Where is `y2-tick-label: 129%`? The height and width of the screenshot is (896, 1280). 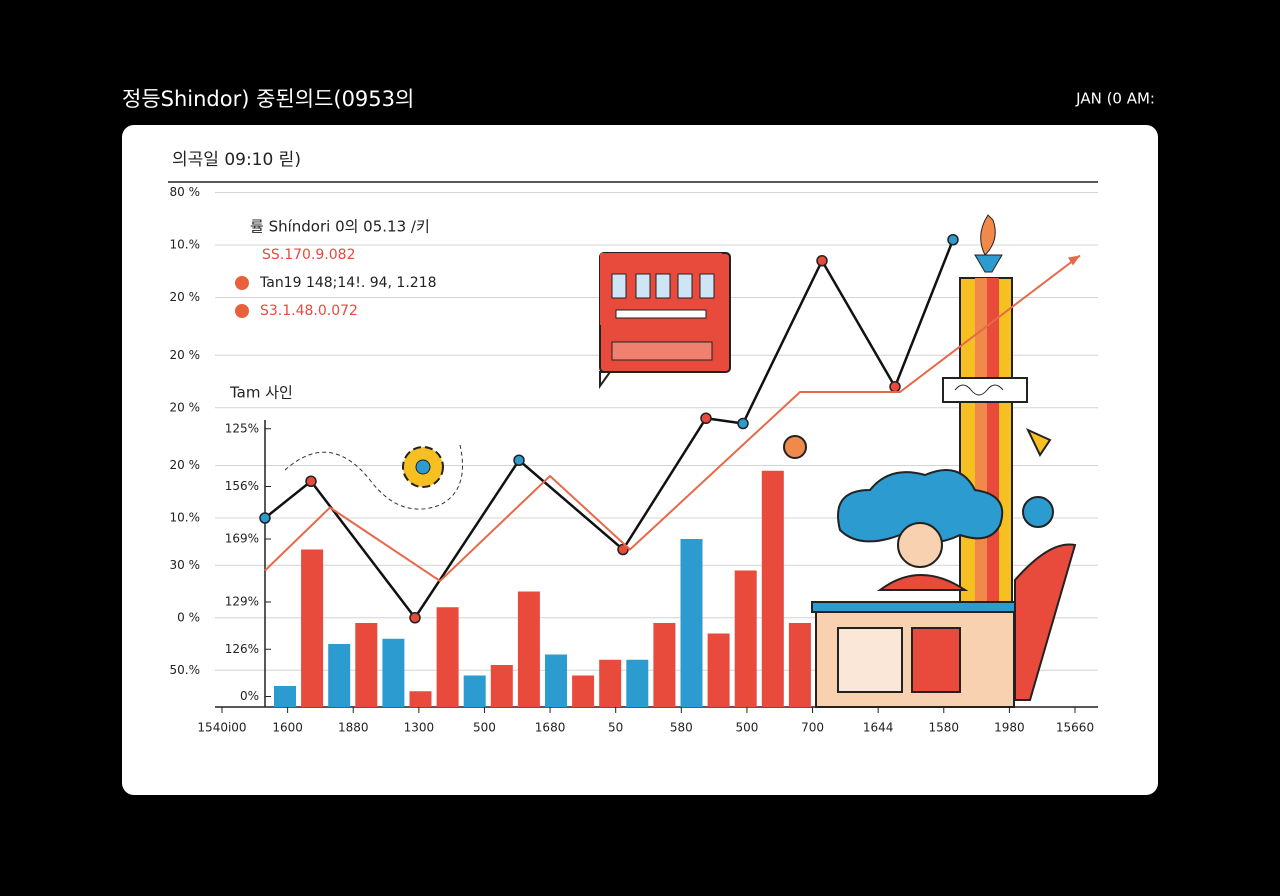 y2-tick-label: 129% is located at coordinates (242, 602).